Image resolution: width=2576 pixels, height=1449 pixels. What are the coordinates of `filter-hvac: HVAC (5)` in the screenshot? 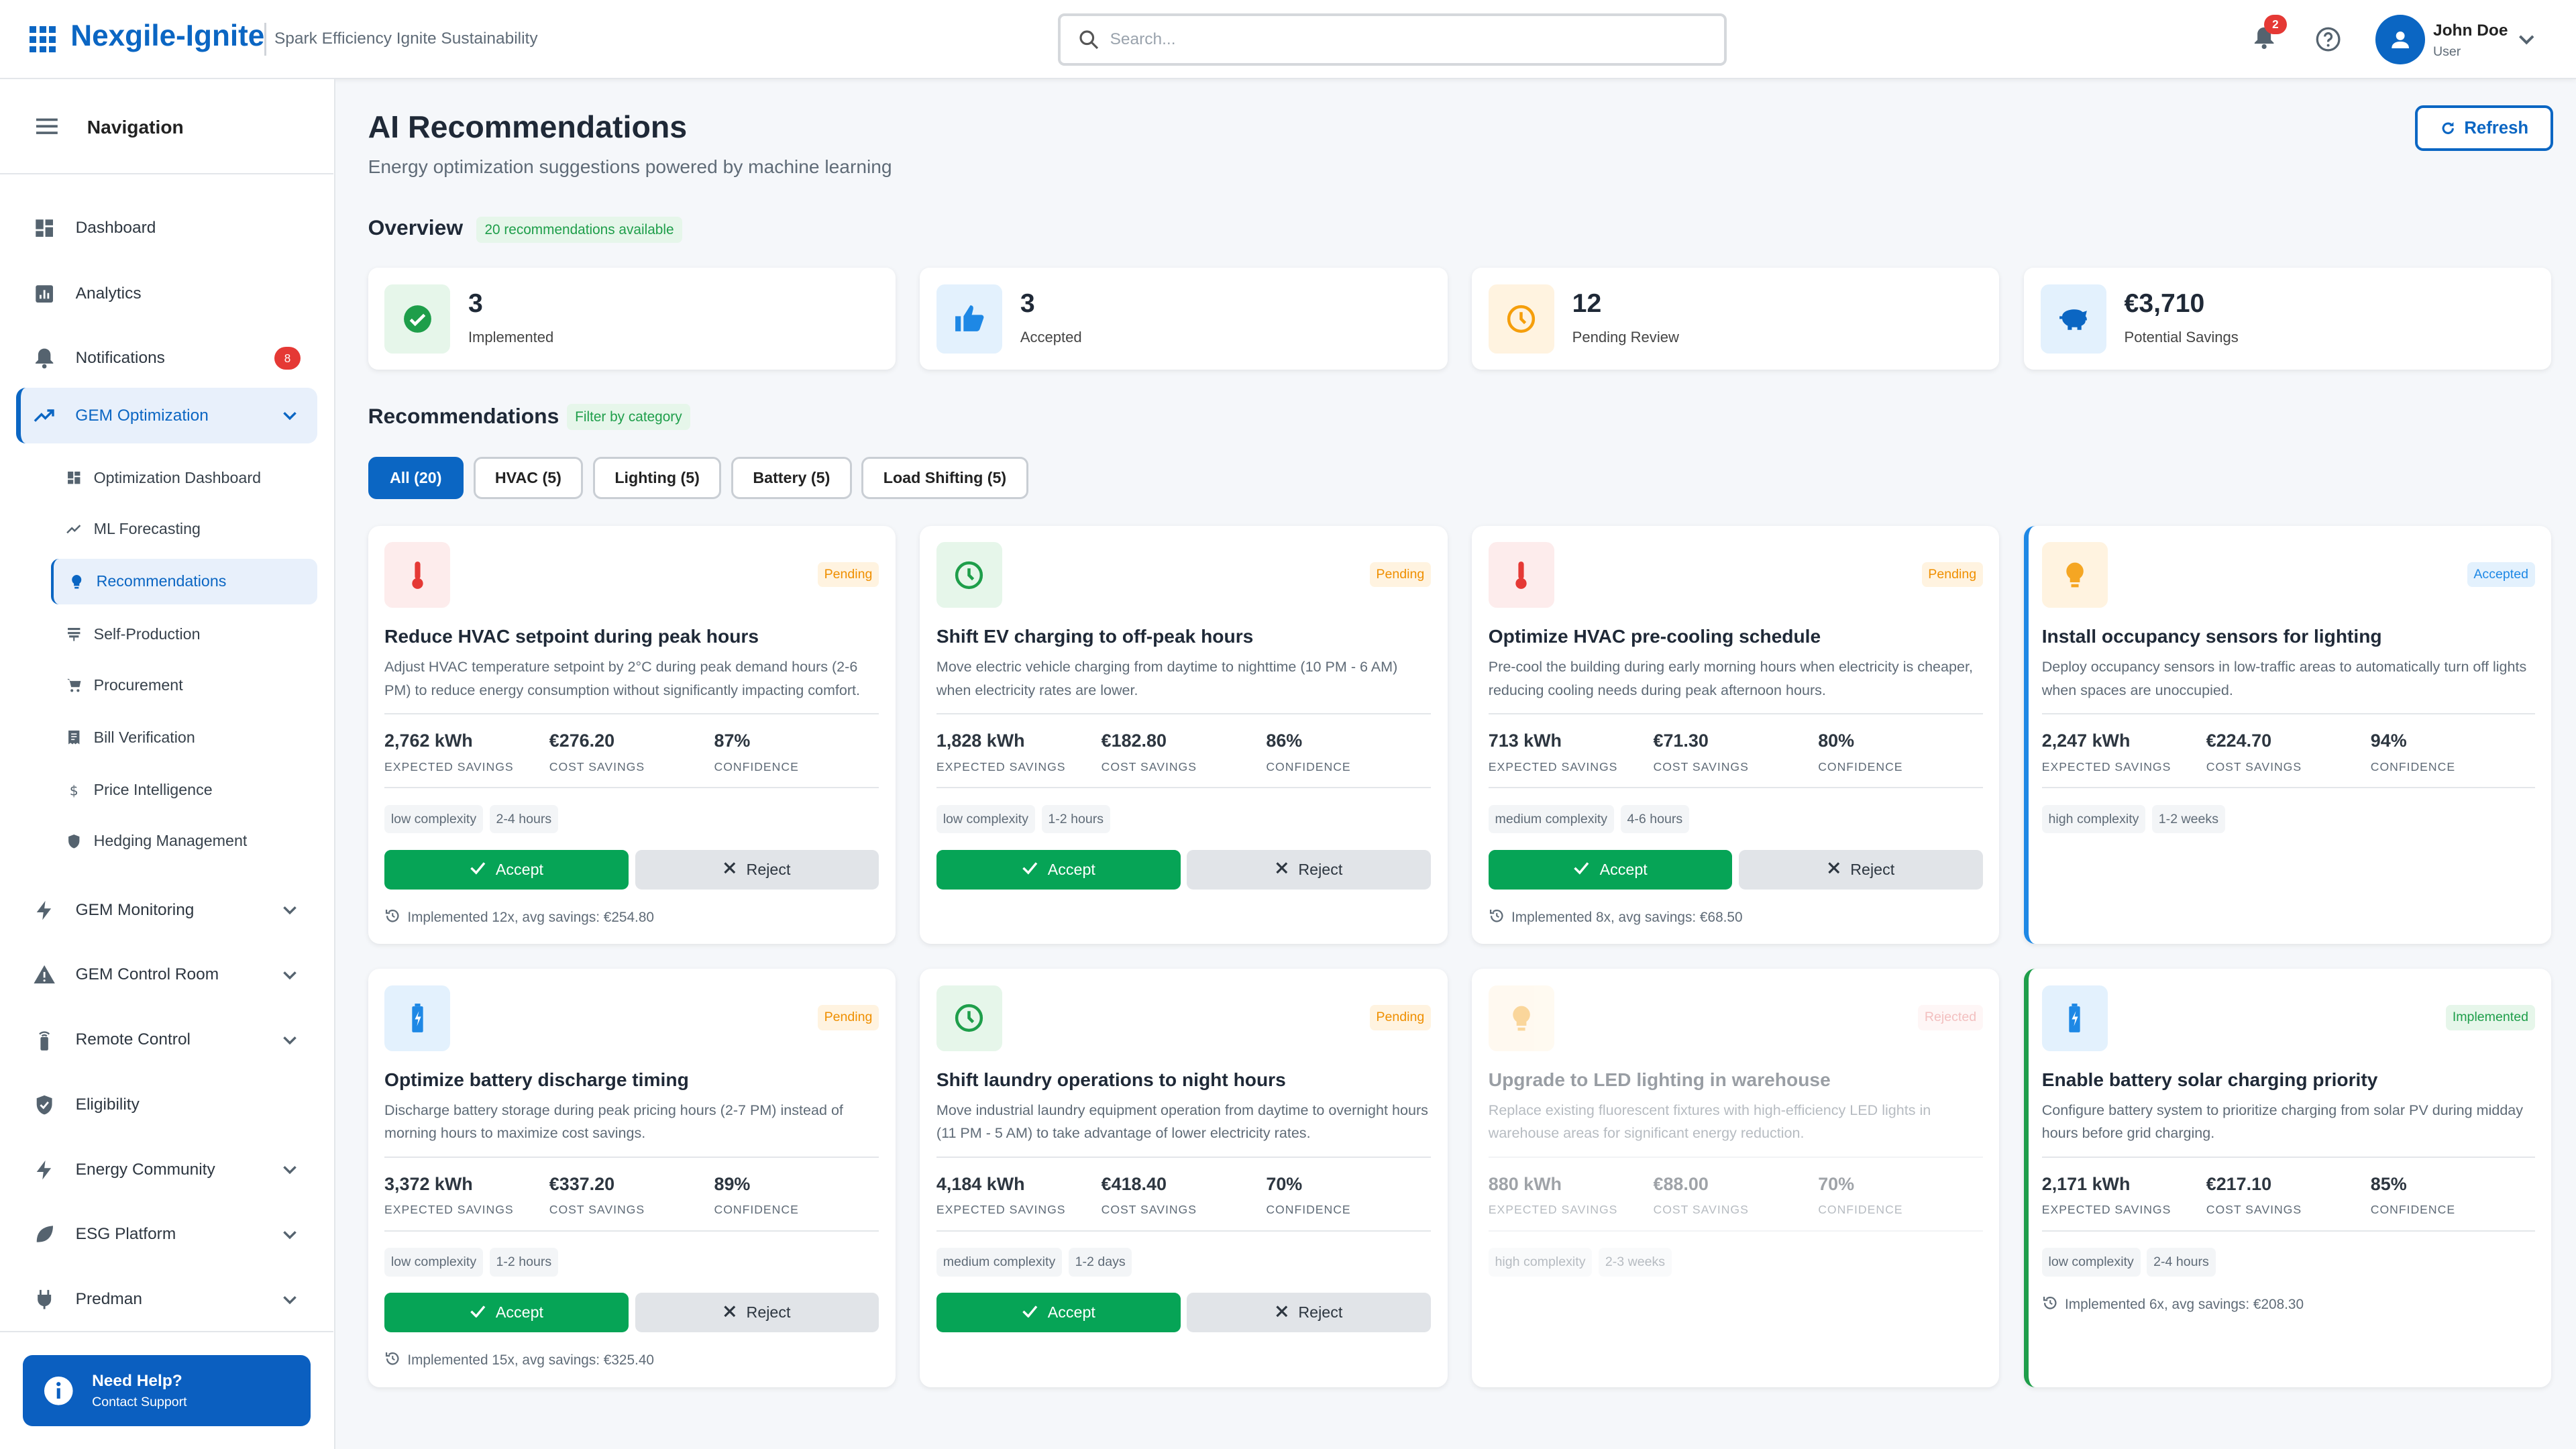 It's located at (528, 478).